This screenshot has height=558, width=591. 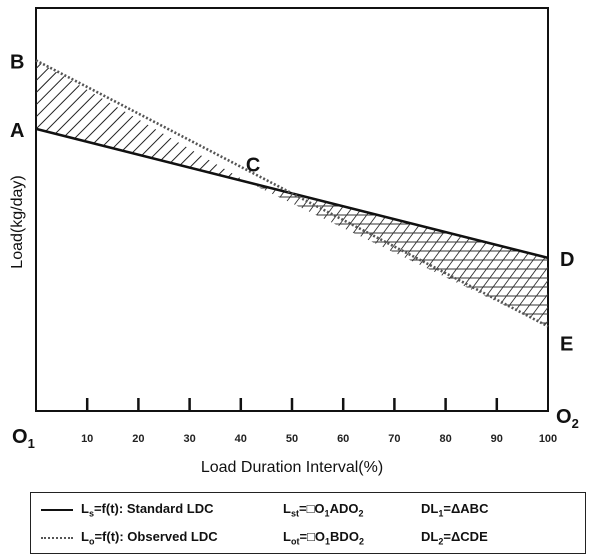 What do you see at coordinates (323, 538) in the screenshot?
I see `legend-observed-formula: Lot=□O1BDO2` at bounding box center [323, 538].